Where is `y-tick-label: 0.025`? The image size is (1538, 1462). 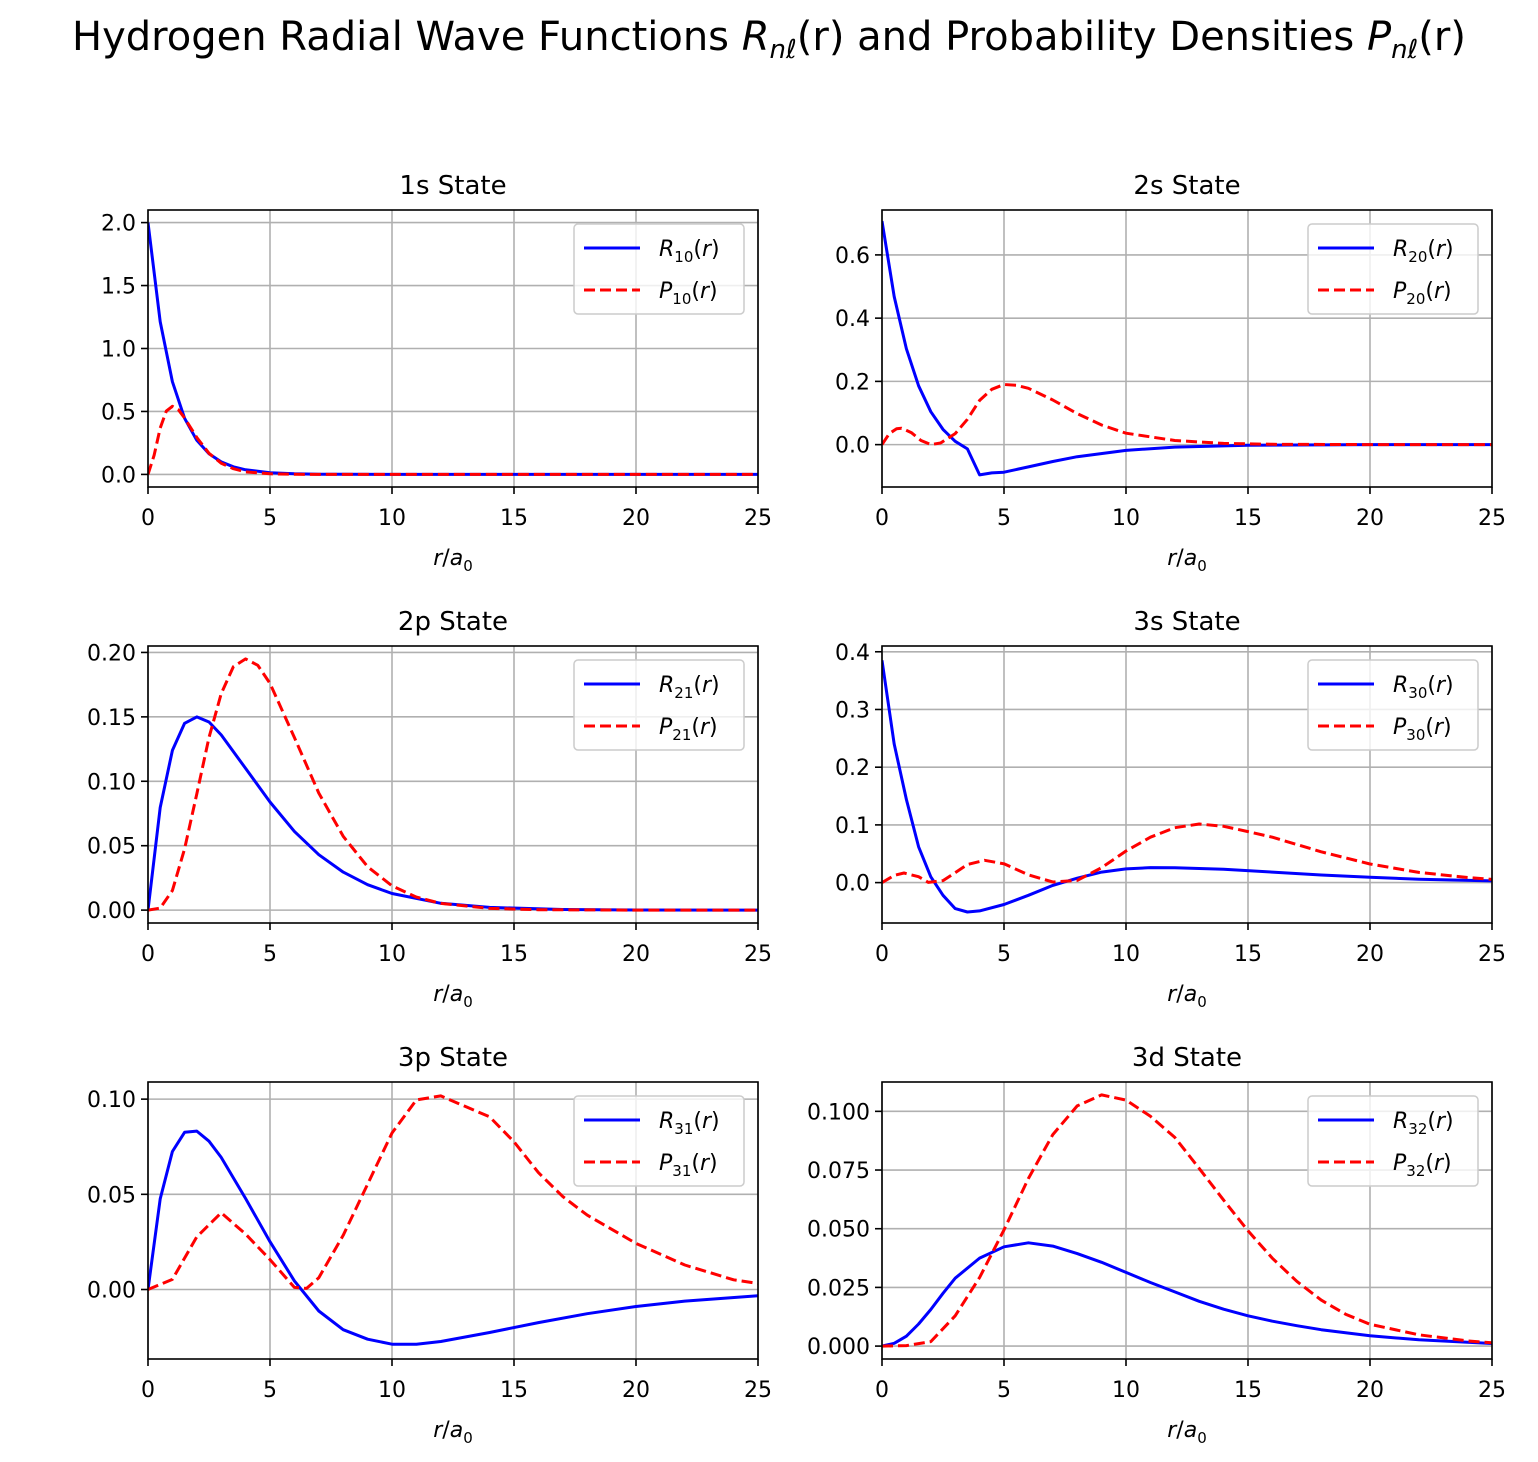 y-tick-label: 0.025 is located at coordinates (838, 1288).